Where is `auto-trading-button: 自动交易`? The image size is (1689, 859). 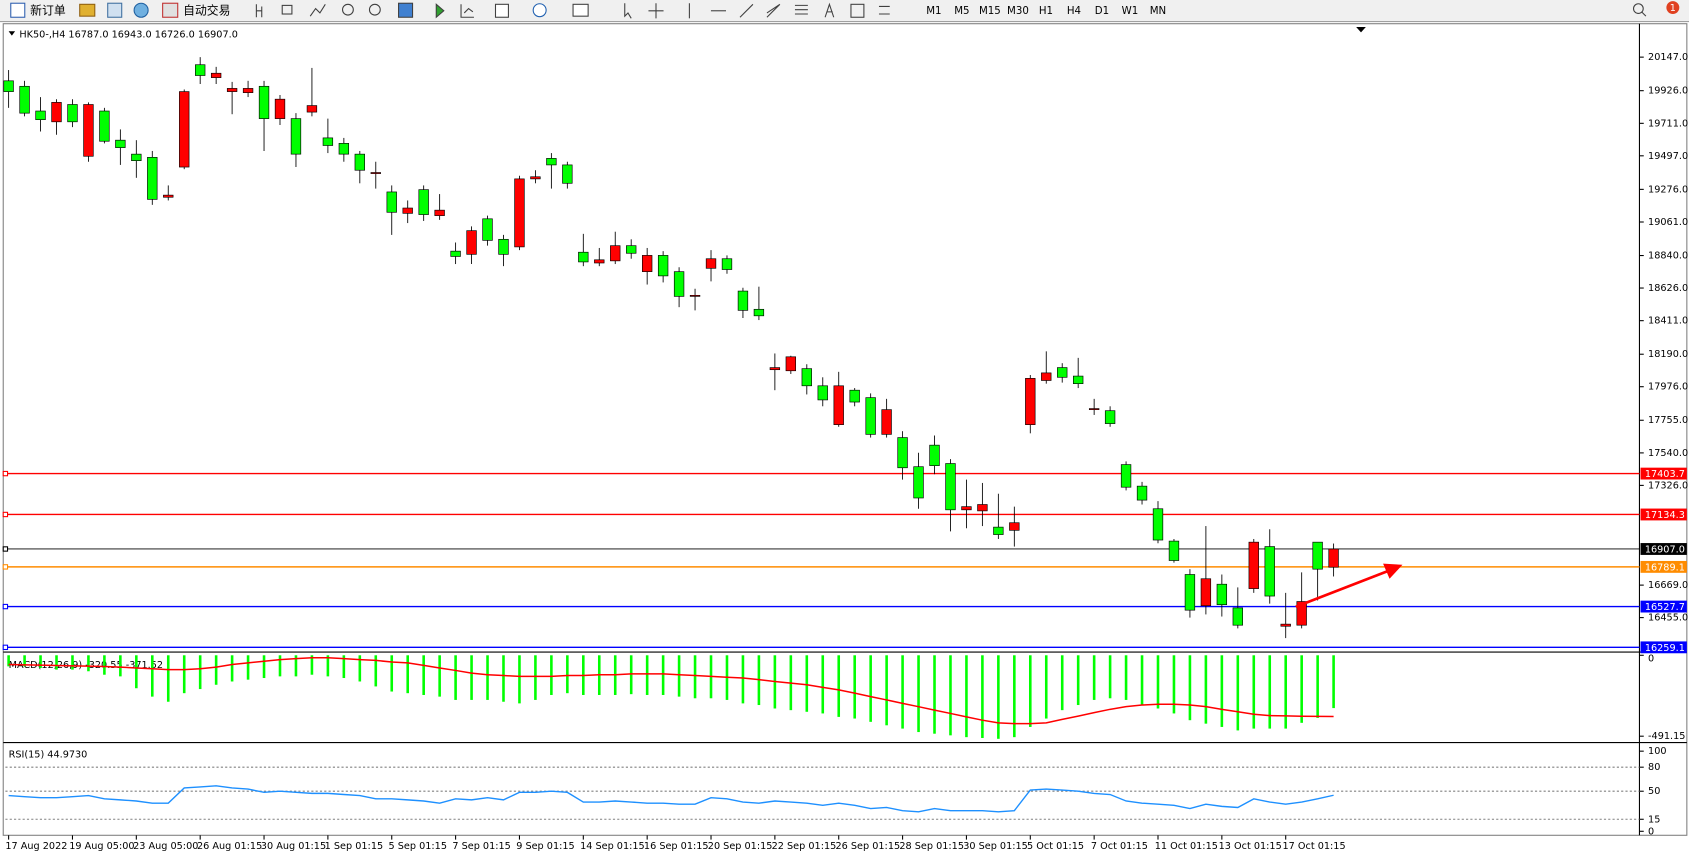 auto-trading-button: 自动交易 is located at coordinates (206, 10).